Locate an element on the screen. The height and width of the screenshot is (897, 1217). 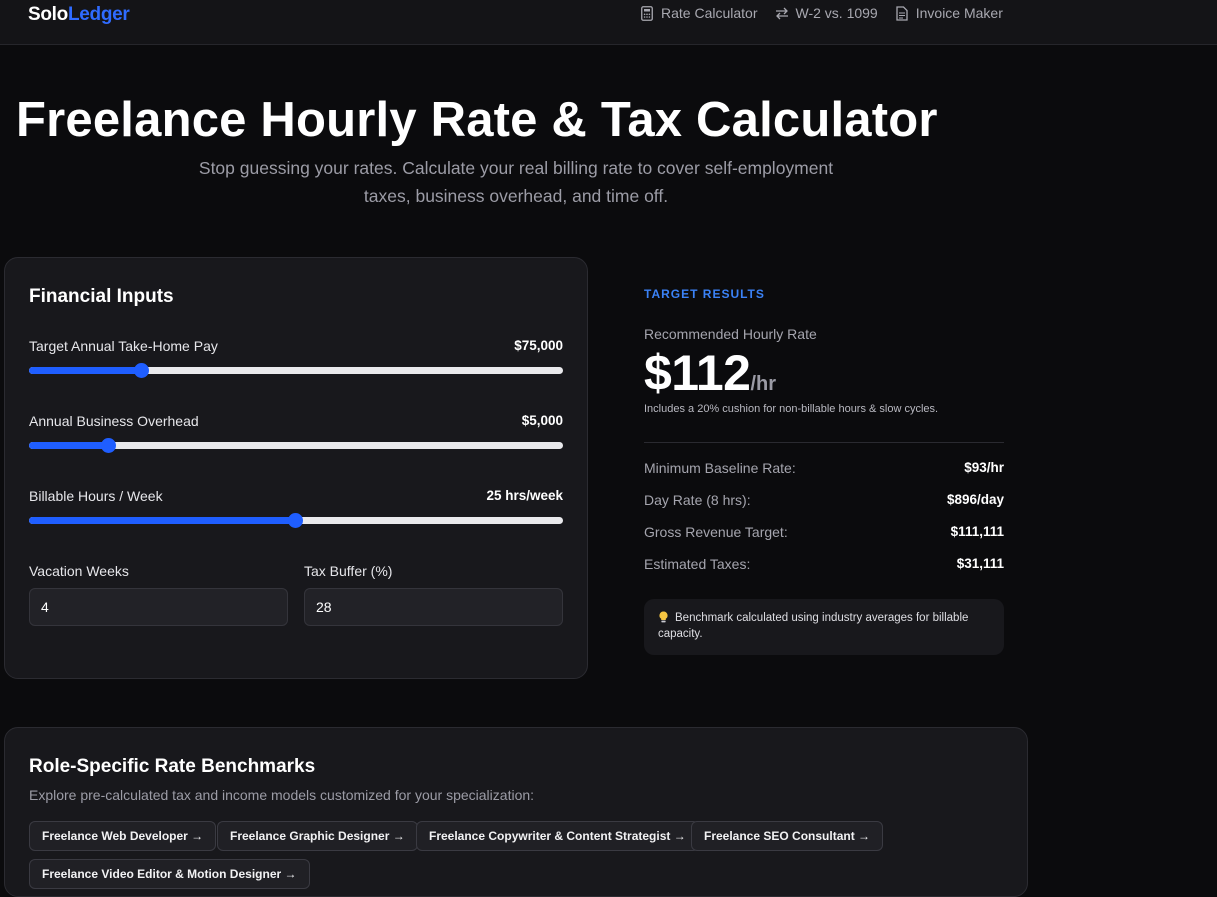
take-home-pay-label: Target Annual Take-Home Pay is located at coordinates (123, 346).